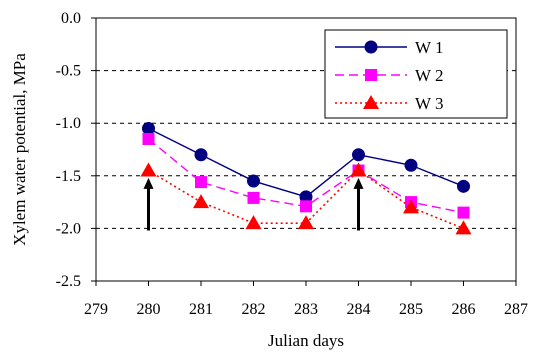  Describe the element at coordinates (516, 309) in the screenshot. I see `x-tick-label: 287` at that location.